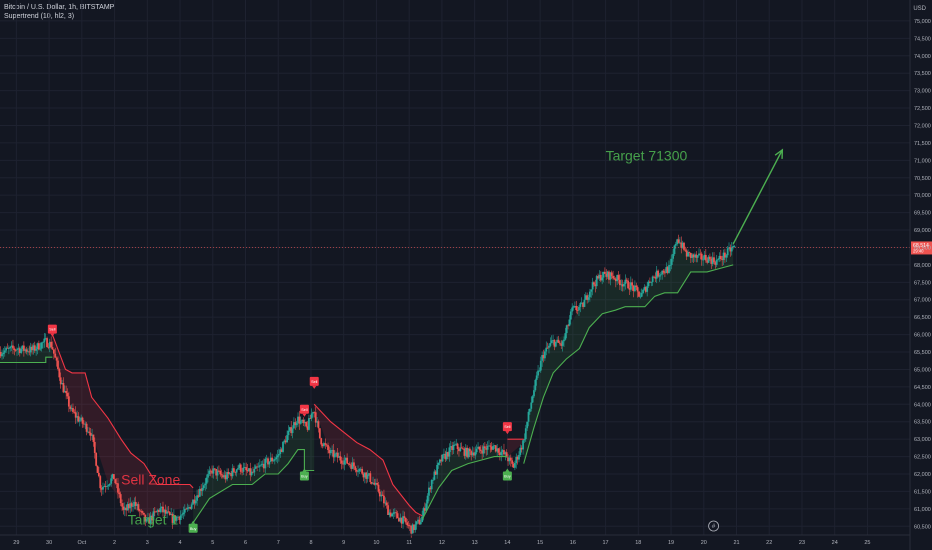  I want to click on supertrend-line-up, so click(253, 486).